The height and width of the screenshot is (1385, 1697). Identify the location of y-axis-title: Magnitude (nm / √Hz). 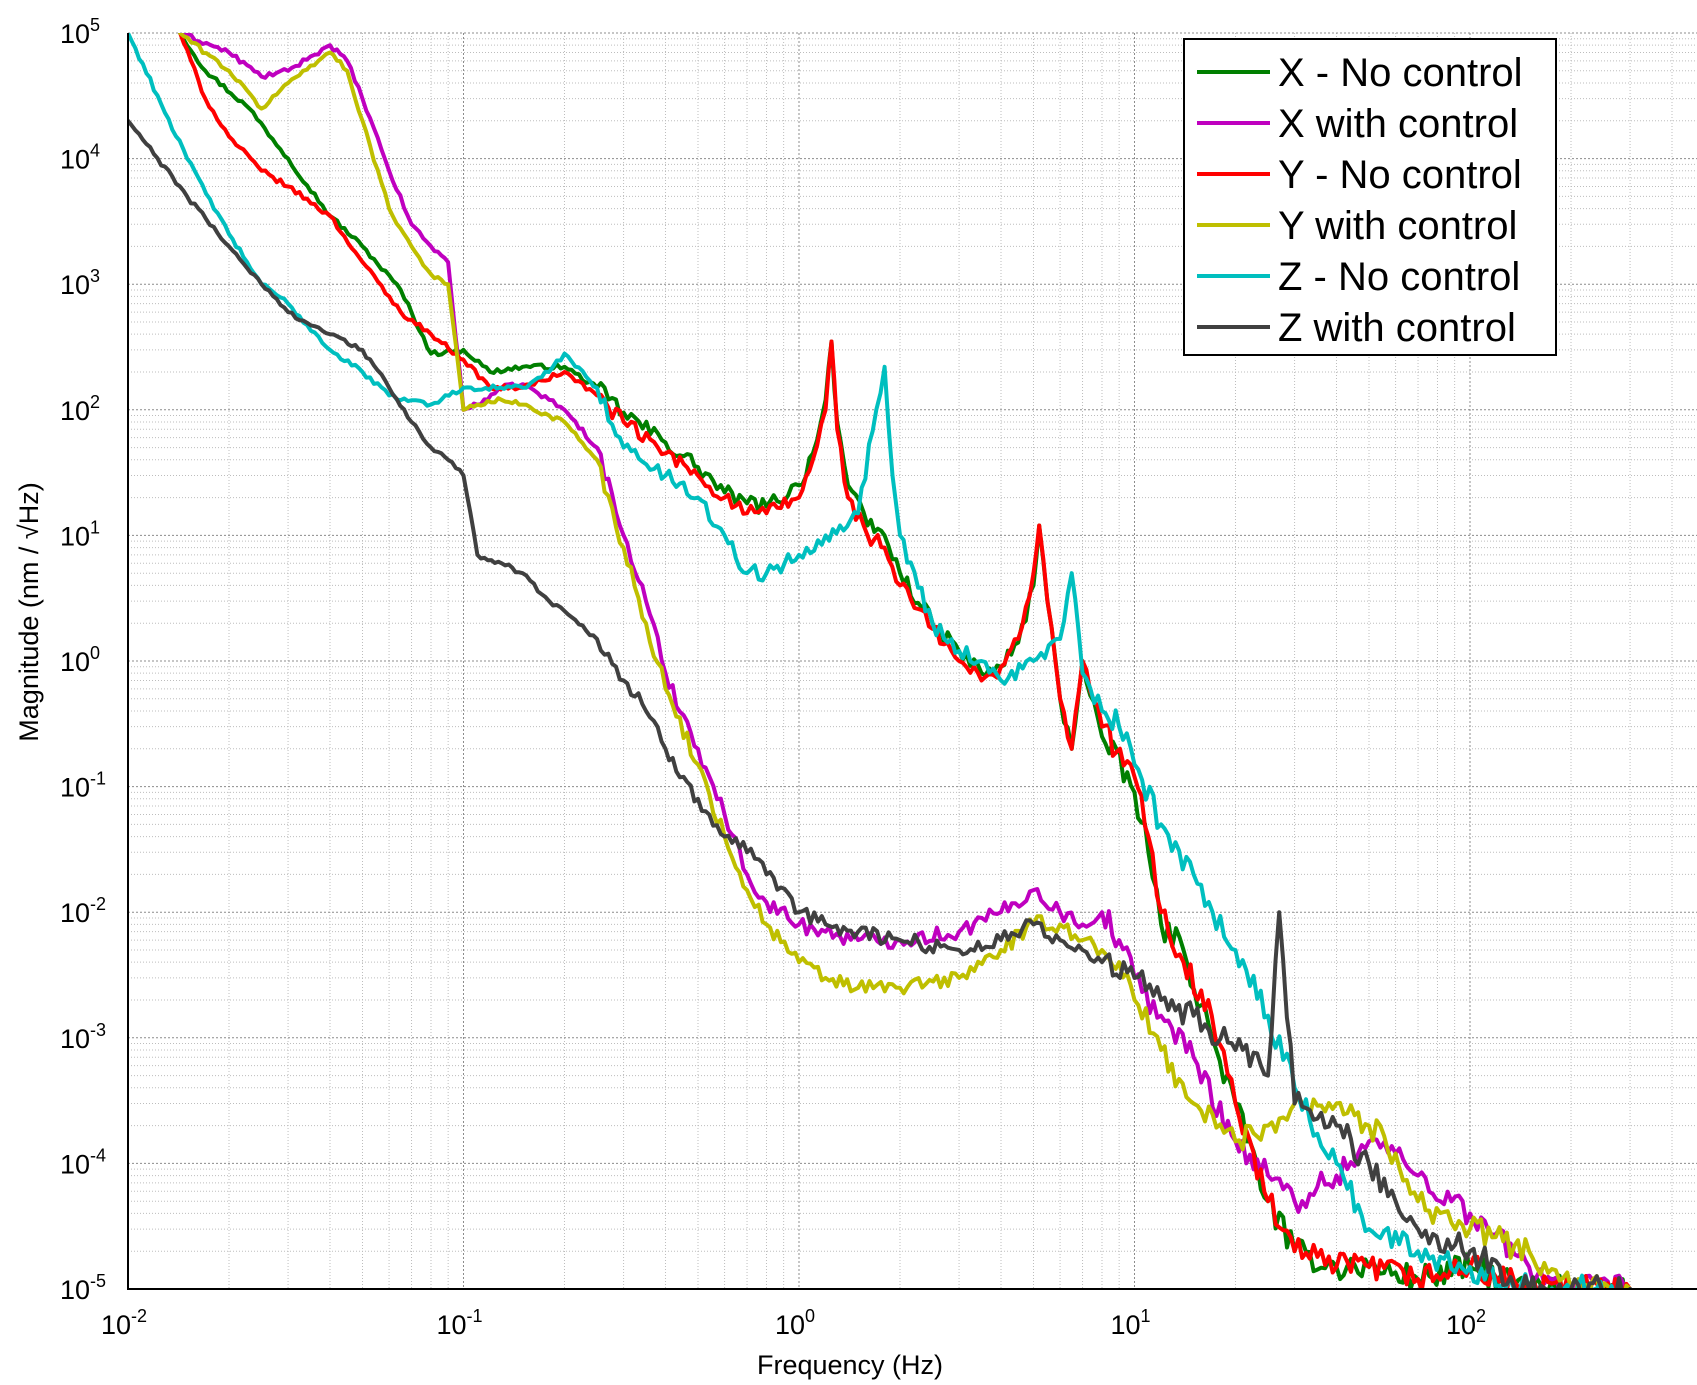
(29, 611).